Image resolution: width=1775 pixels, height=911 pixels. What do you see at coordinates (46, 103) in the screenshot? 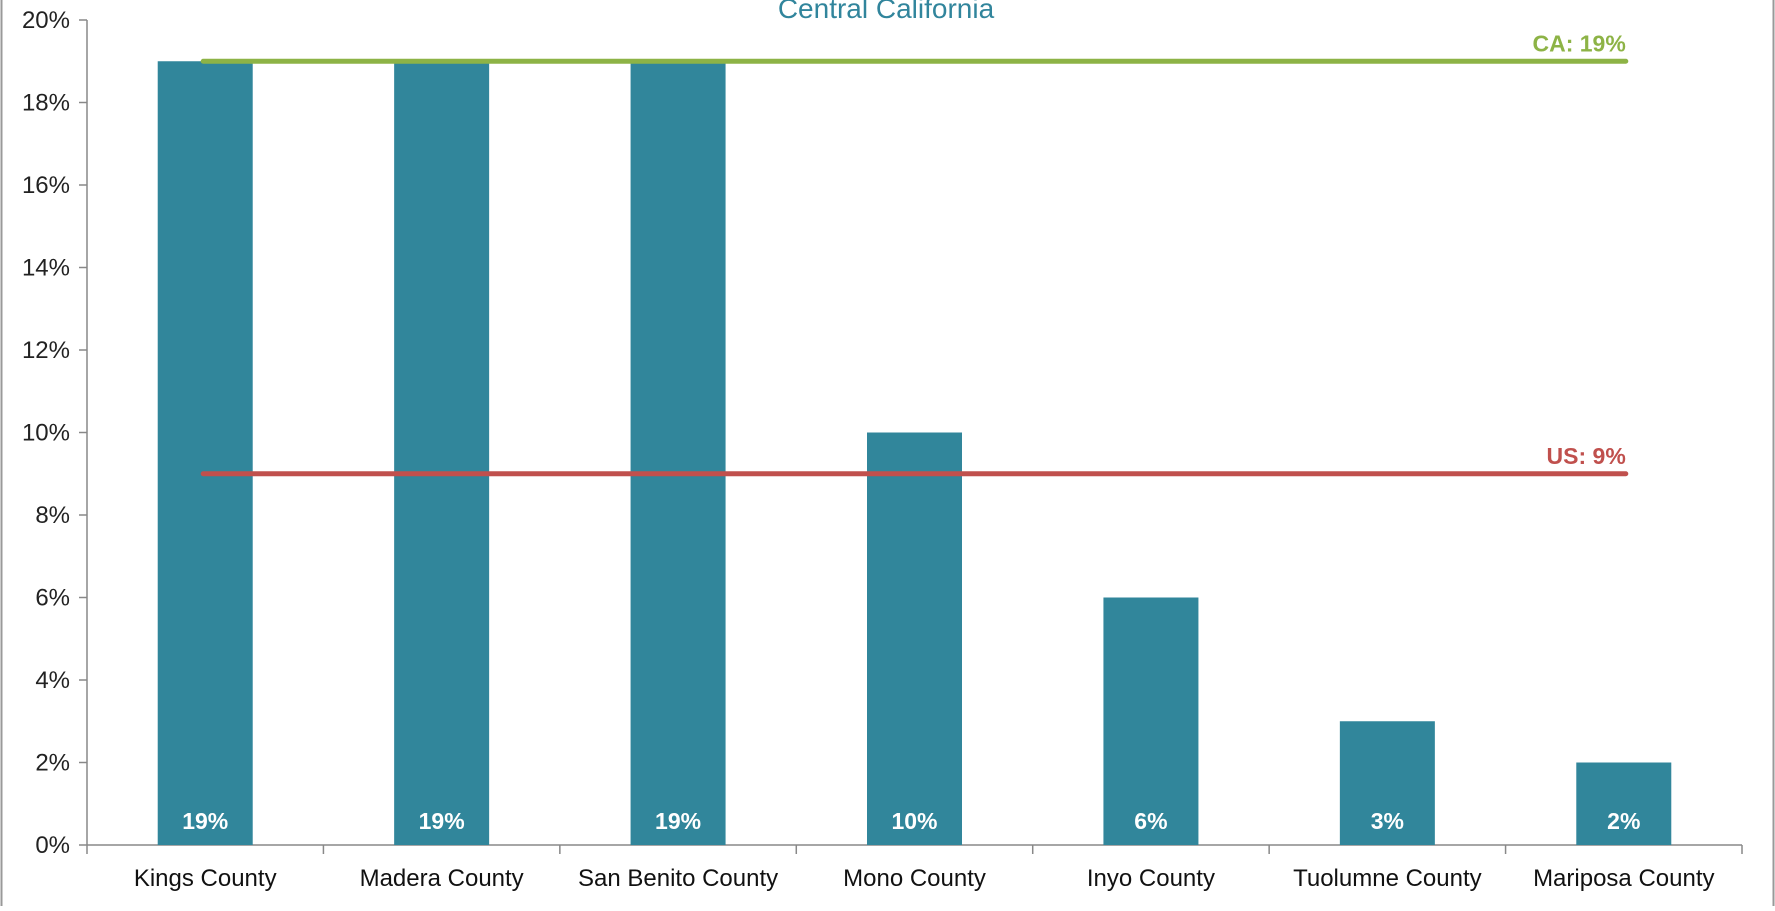
I see `y-tick-label: 18%` at bounding box center [46, 103].